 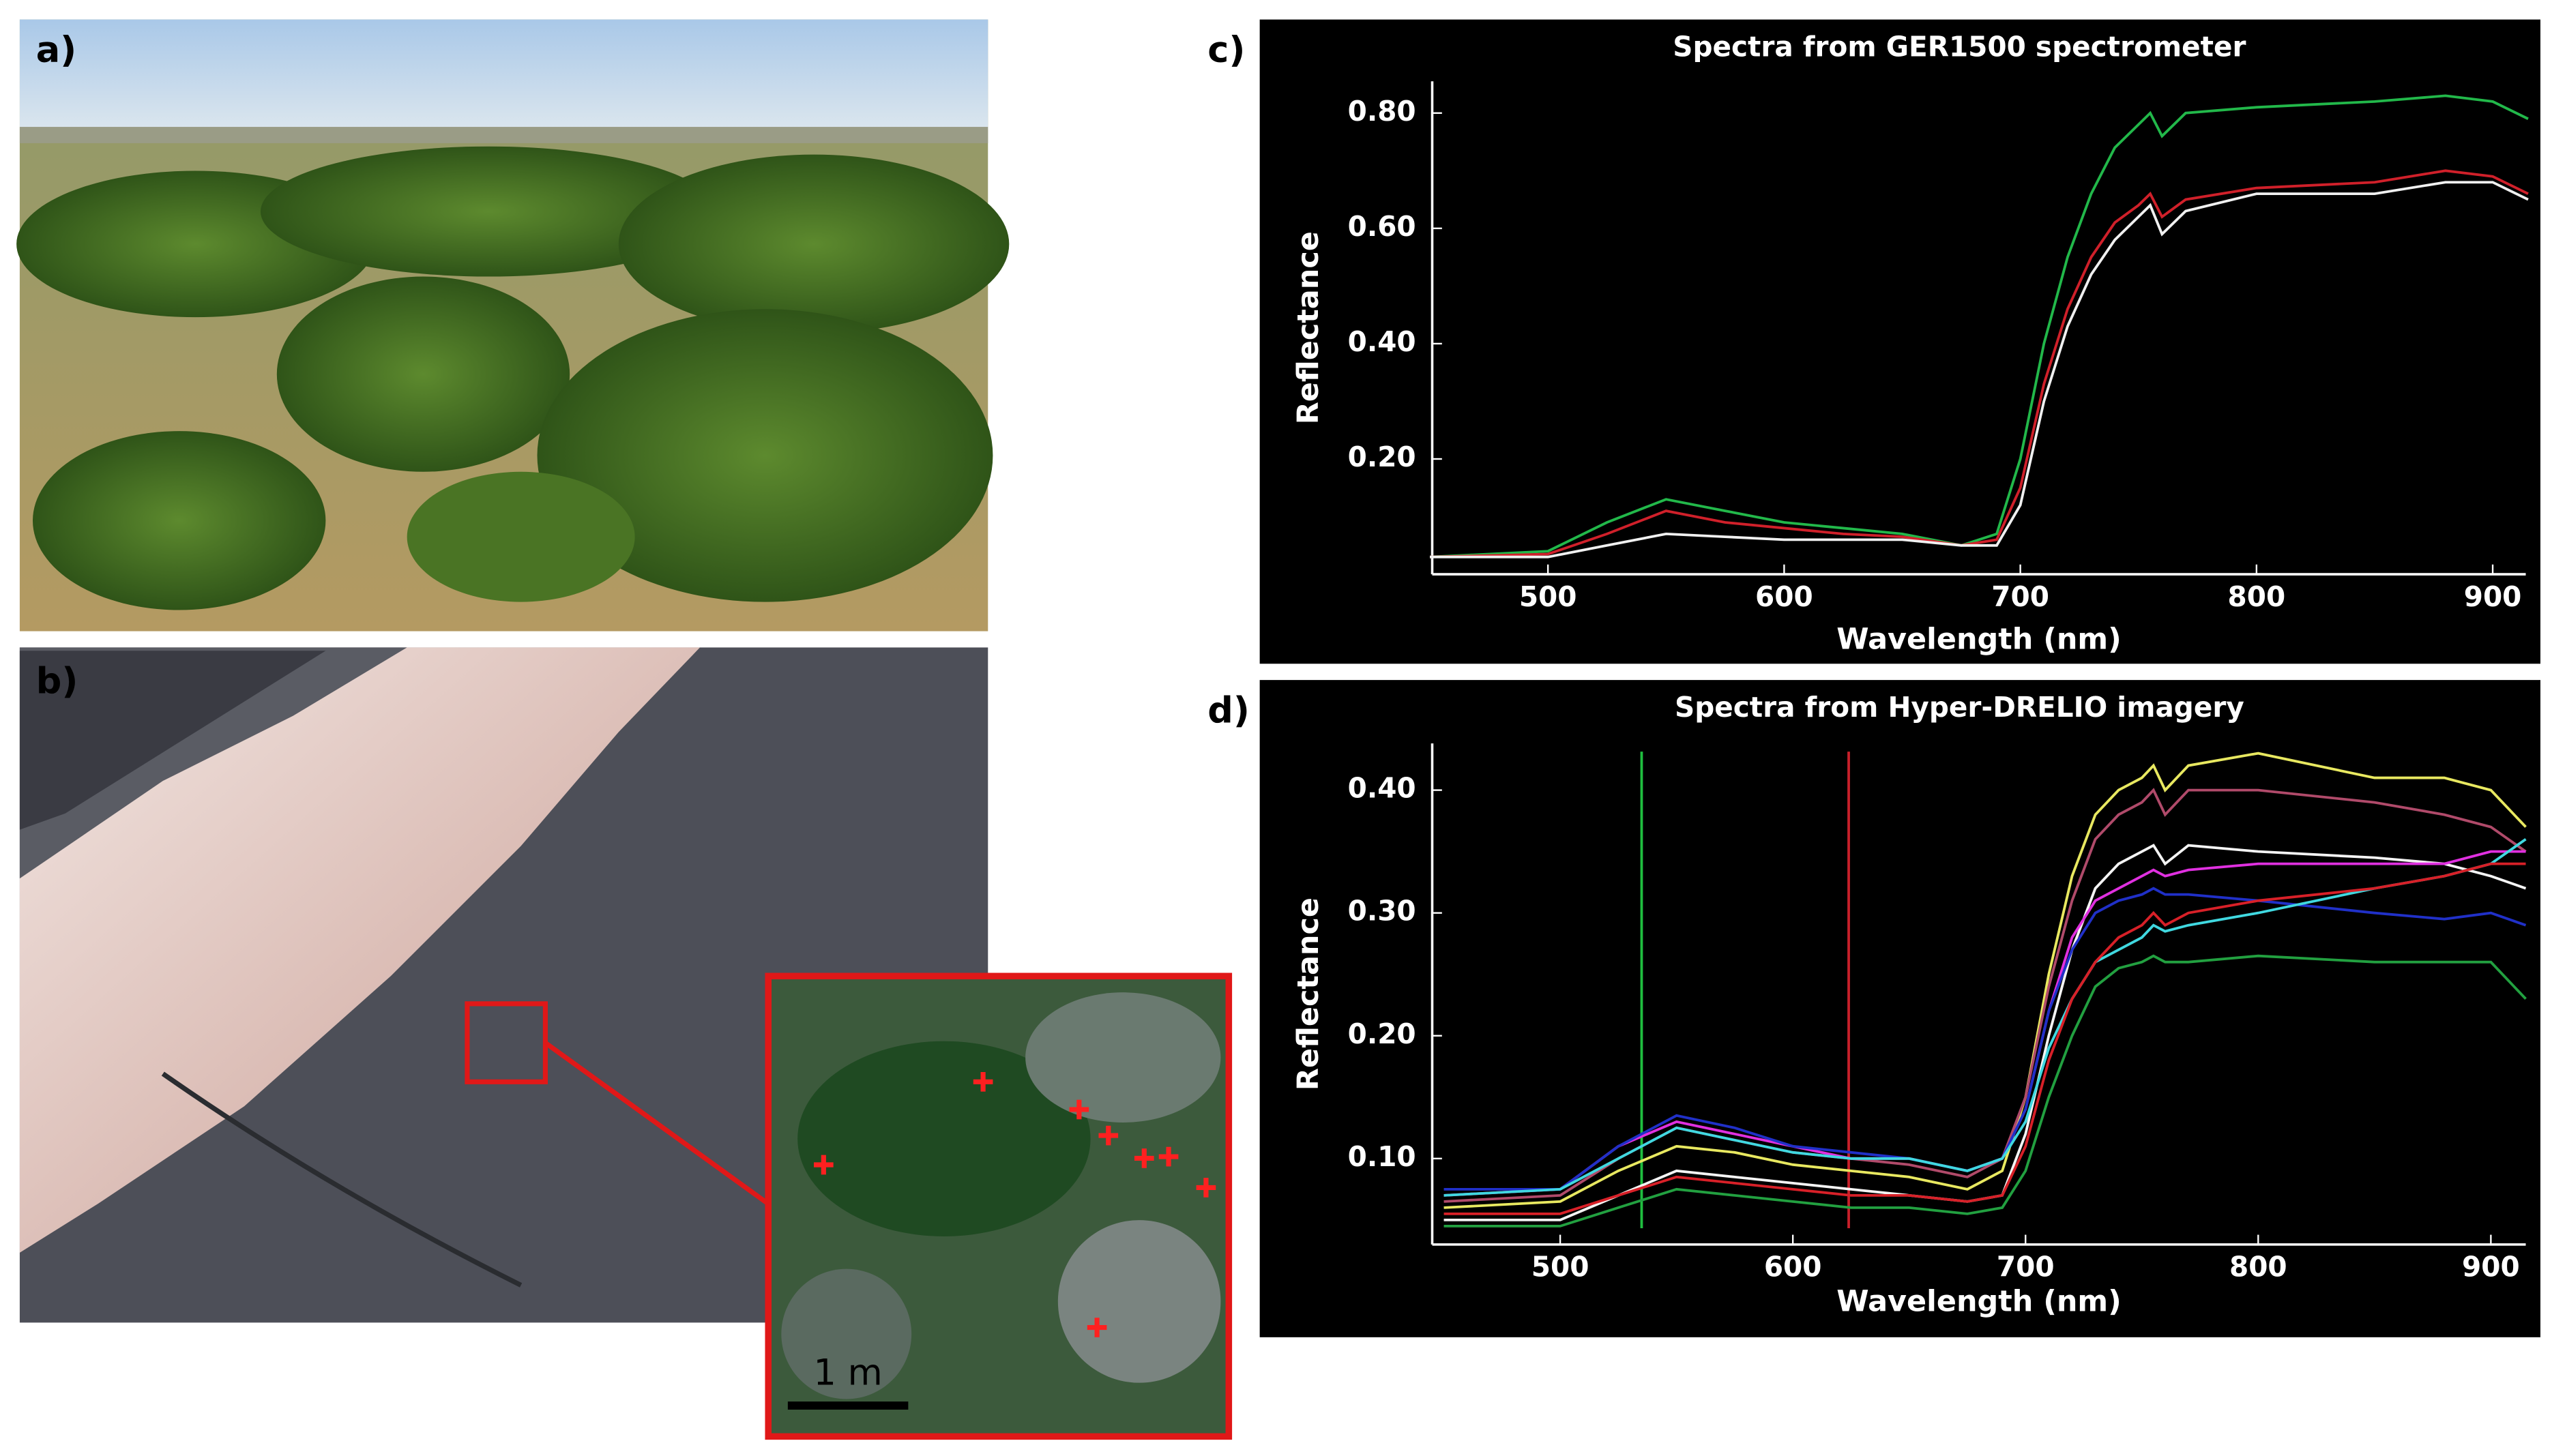 I want to click on y-tick-label: 0.80, so click(x=1382, y=111).